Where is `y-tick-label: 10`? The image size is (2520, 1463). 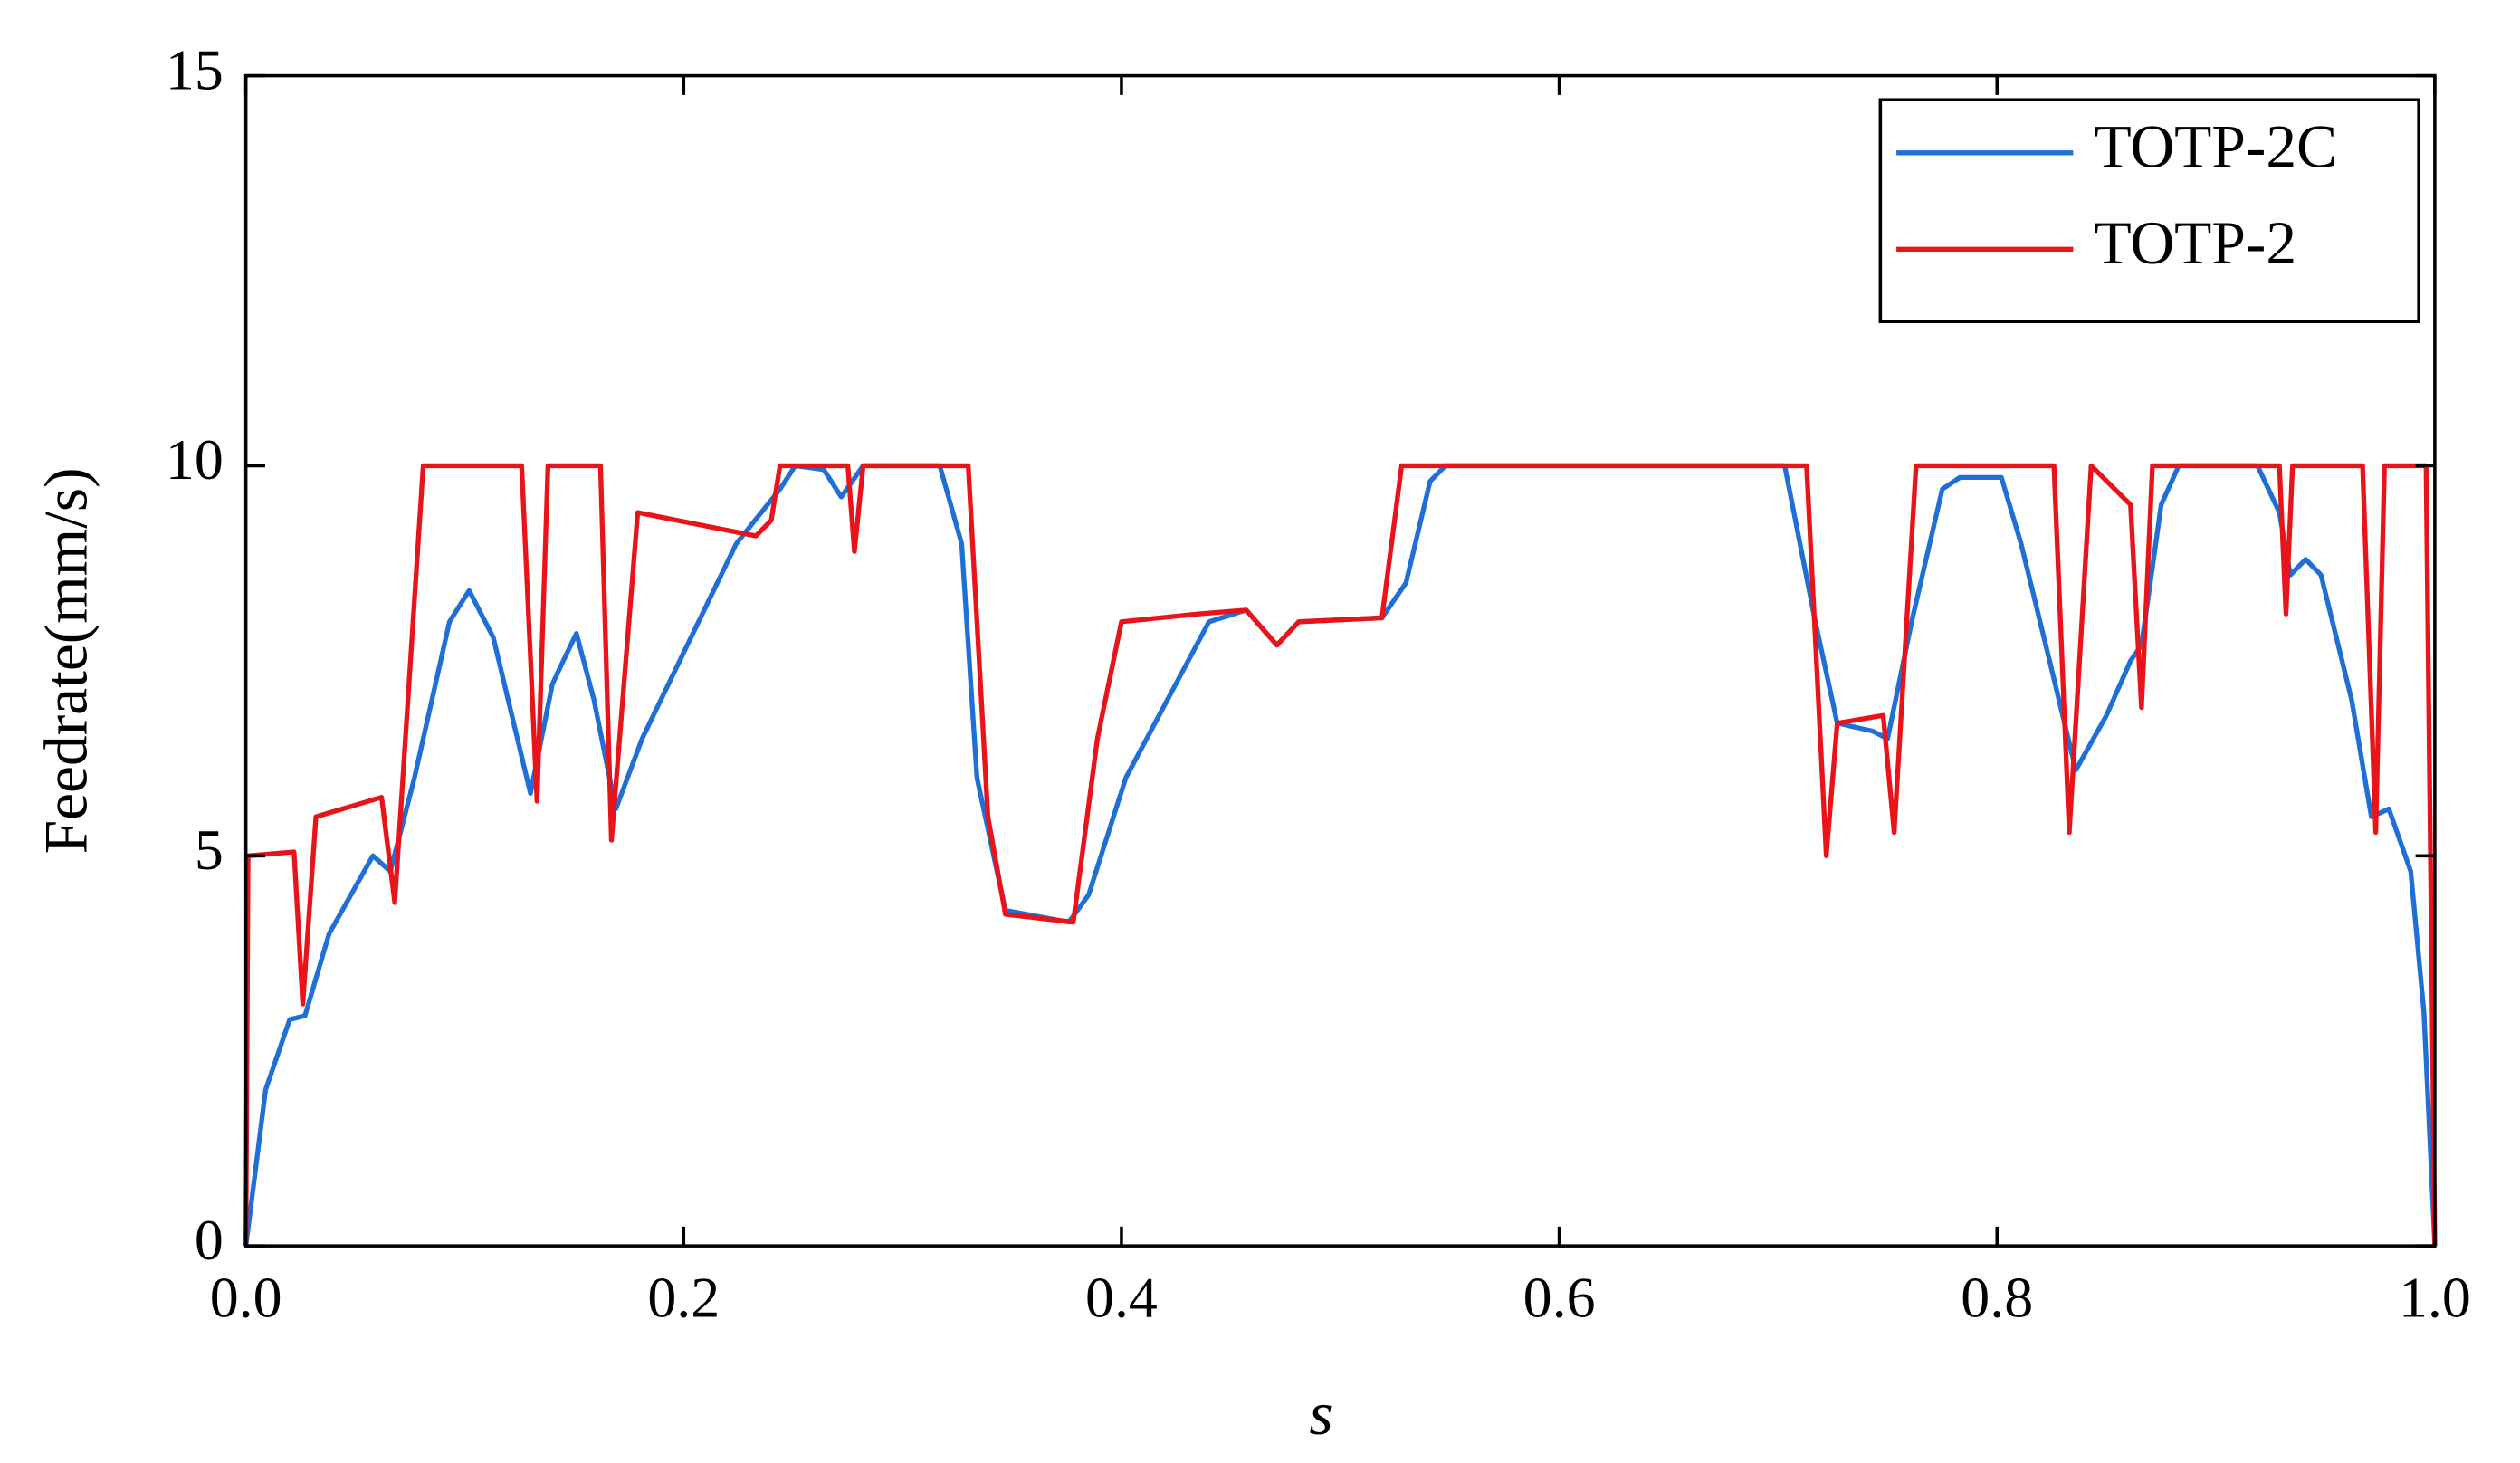 y-tick-label: 10 is located at coordinates (195, 459).